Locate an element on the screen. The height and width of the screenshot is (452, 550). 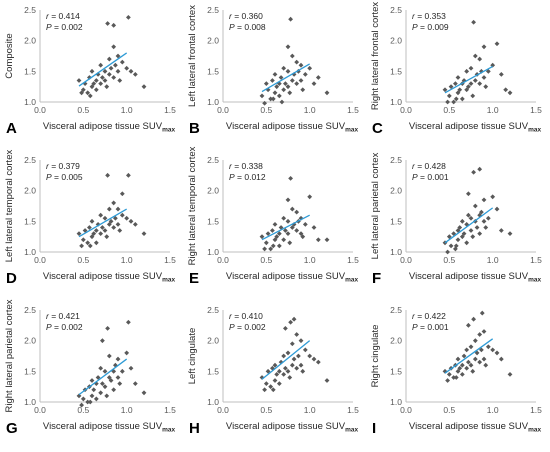
y-axis-label: Right lateral parietal cortex is located at coordinates (9, 355).